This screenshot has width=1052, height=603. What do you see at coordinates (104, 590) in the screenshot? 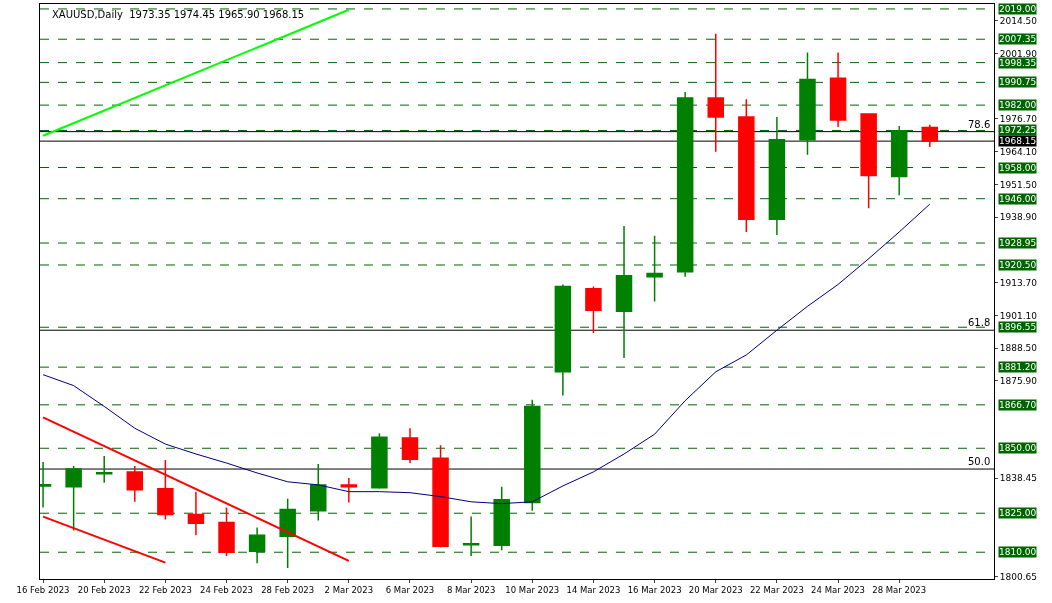
I see `x-tick-label: 20 Feb 2023` at bounding box center [104, 590].